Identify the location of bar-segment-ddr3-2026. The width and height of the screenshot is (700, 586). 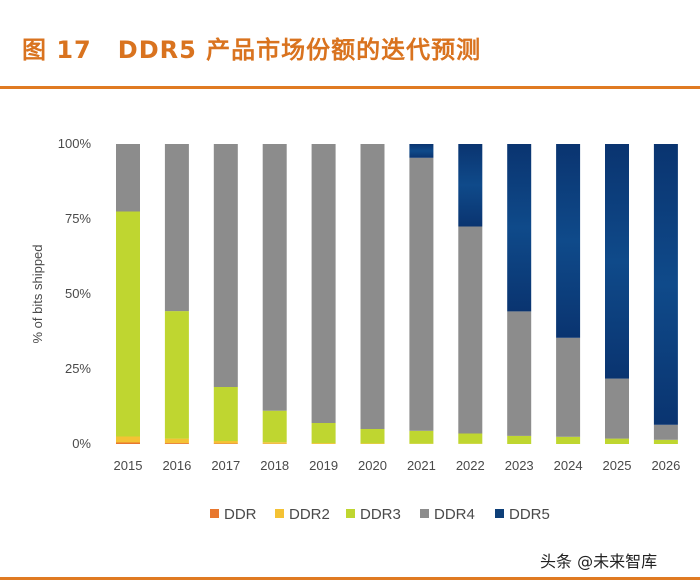
(665, 441).